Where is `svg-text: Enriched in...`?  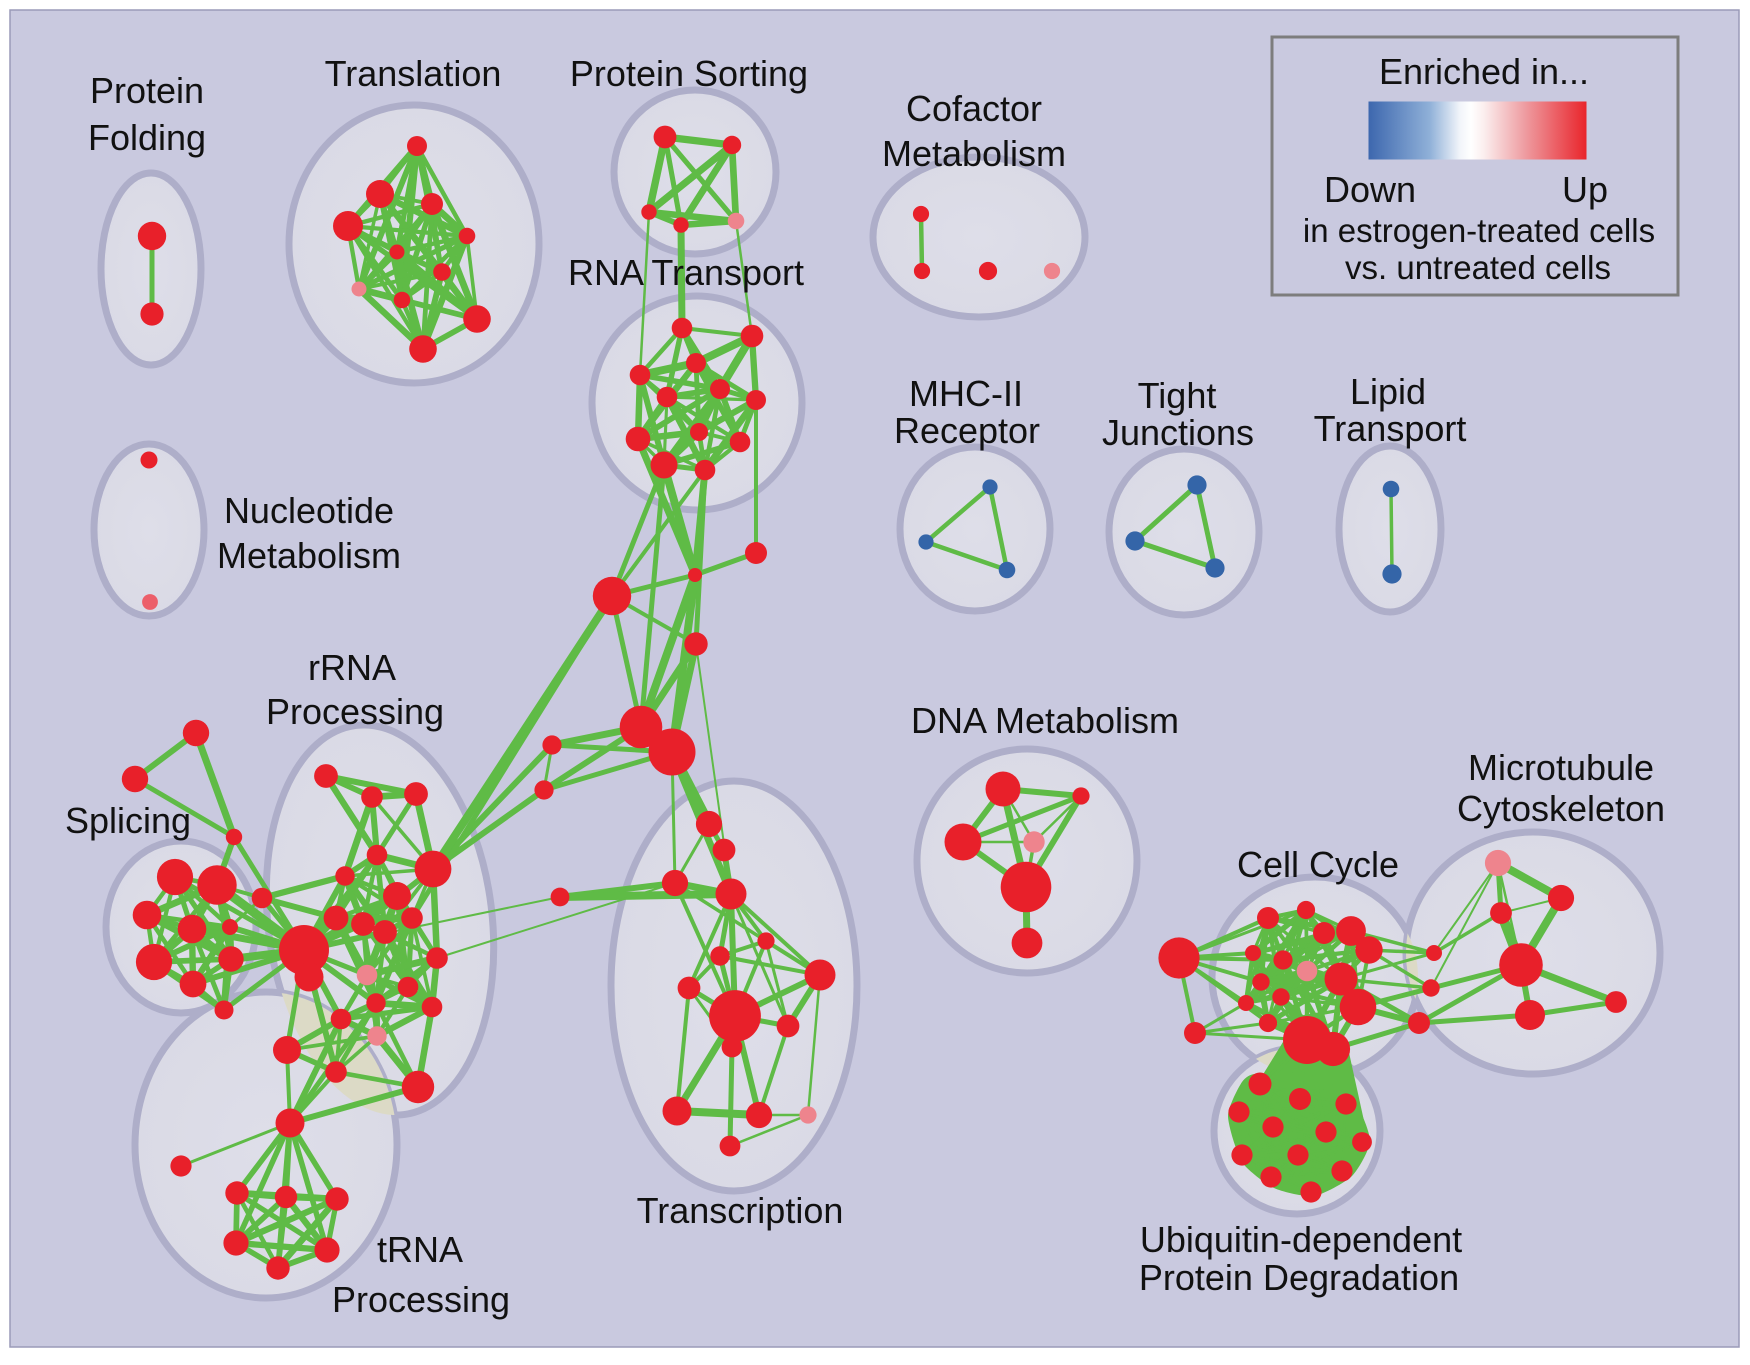
svg-text: Enriched in... is located at coordinates (1484, 71).